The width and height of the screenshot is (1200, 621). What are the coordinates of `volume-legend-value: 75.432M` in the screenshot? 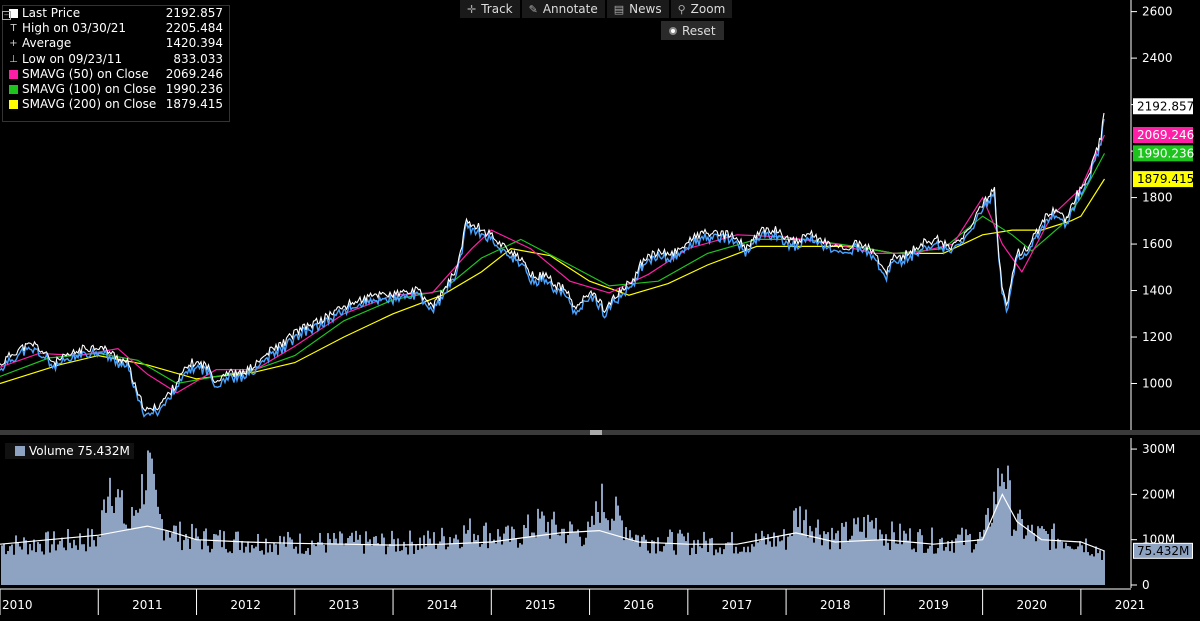 It's located at (103, 451).